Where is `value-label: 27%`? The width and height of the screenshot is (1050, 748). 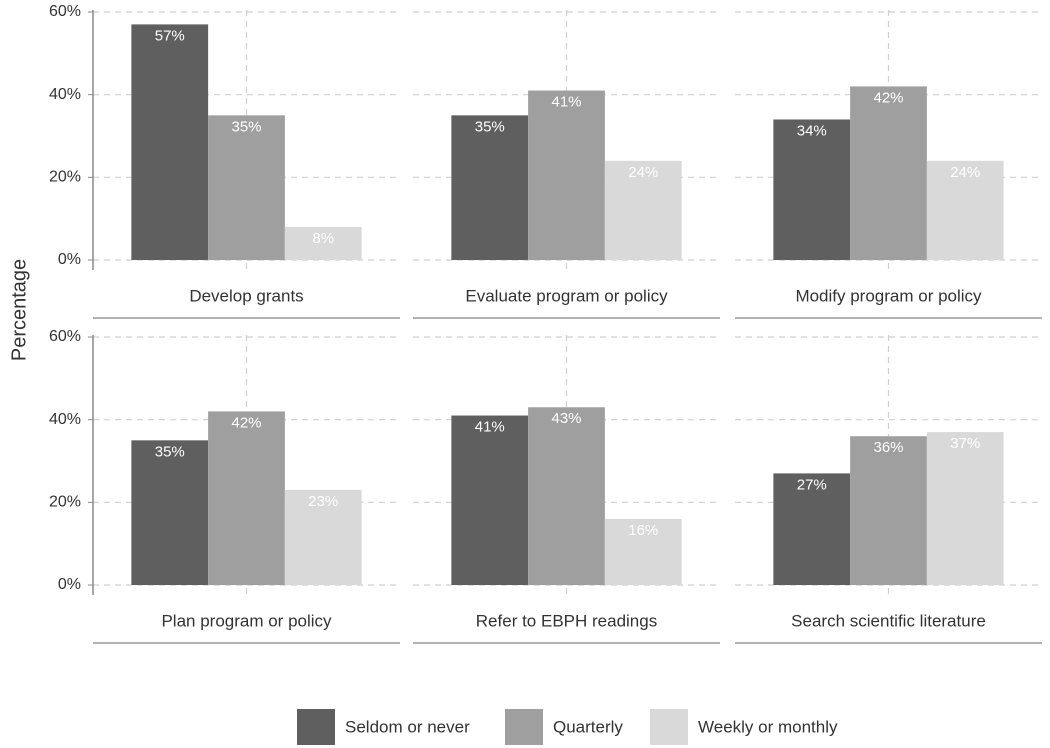
value-label: 27% is located at coordinates (812, 484).